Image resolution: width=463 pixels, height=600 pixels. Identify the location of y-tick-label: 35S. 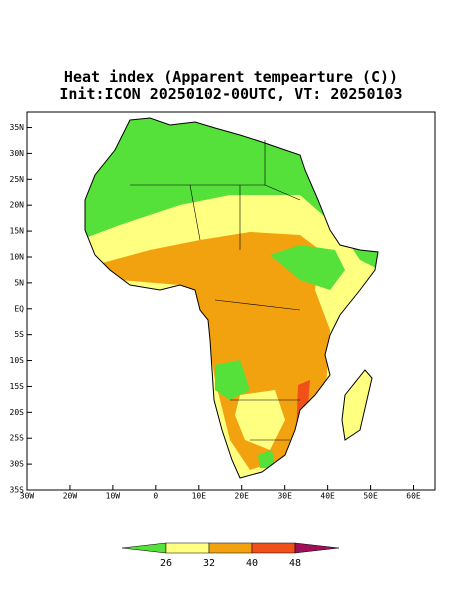
(17, 490).